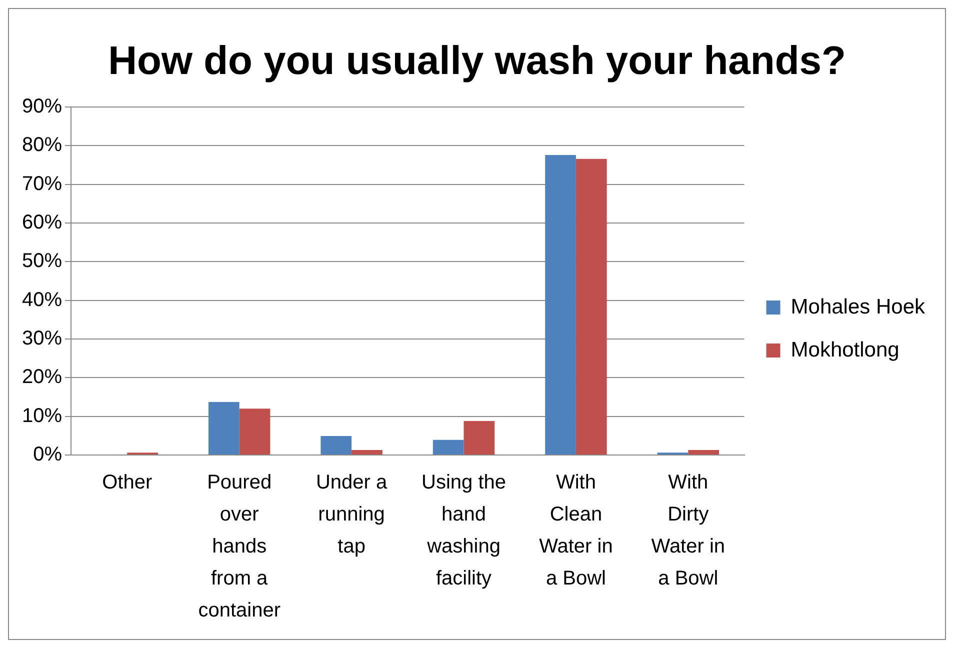  I want to click on y-tick-label: 40%, so click(42, 299).